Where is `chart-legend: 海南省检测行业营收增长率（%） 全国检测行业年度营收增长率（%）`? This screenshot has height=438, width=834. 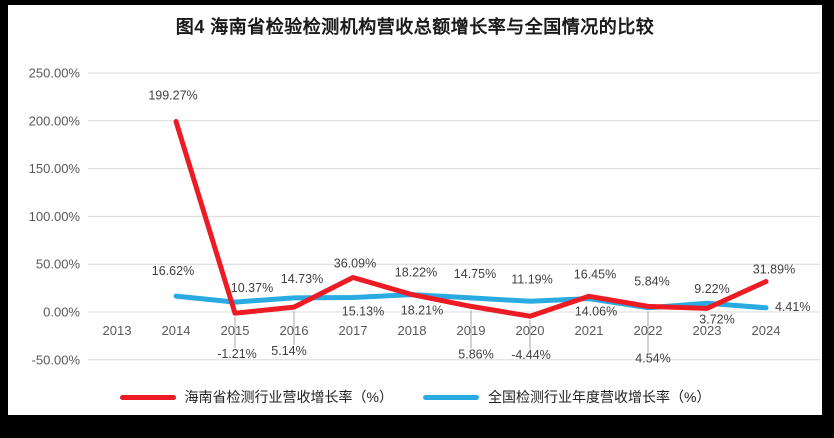
chart-legend: 海南省检测行业营收增长率（%） 全国检测行业年度营收增长率（%） is located at coordinates (415, 397).